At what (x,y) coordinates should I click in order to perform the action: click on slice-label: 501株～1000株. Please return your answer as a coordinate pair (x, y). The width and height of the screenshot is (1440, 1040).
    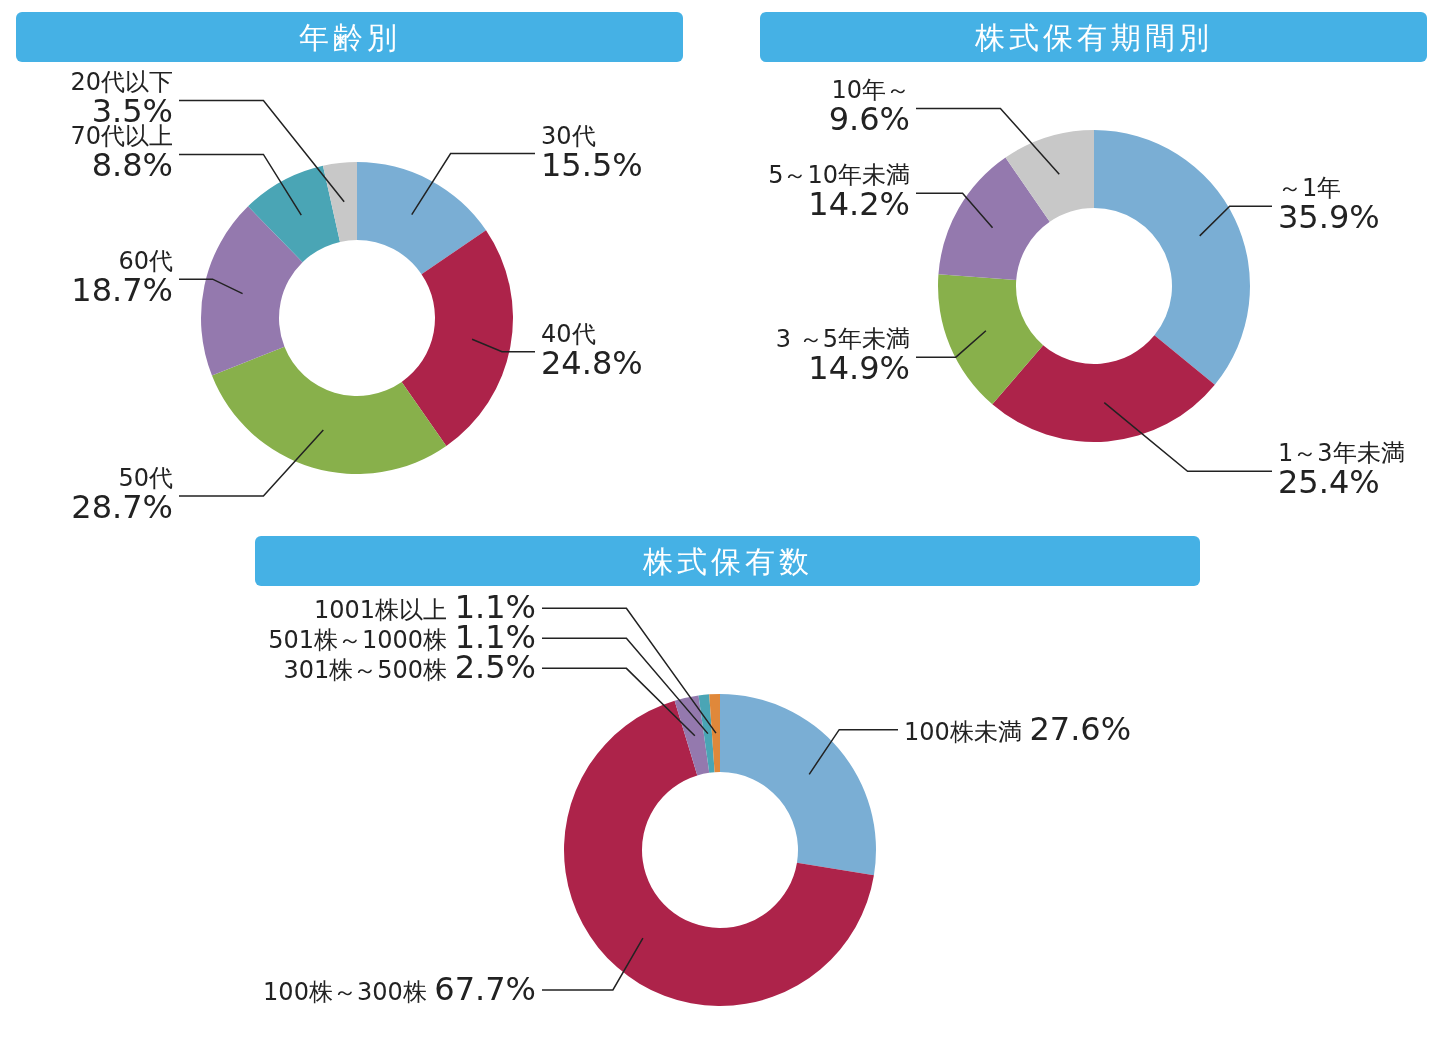
    Looking at the image, I should click on (361, 640).